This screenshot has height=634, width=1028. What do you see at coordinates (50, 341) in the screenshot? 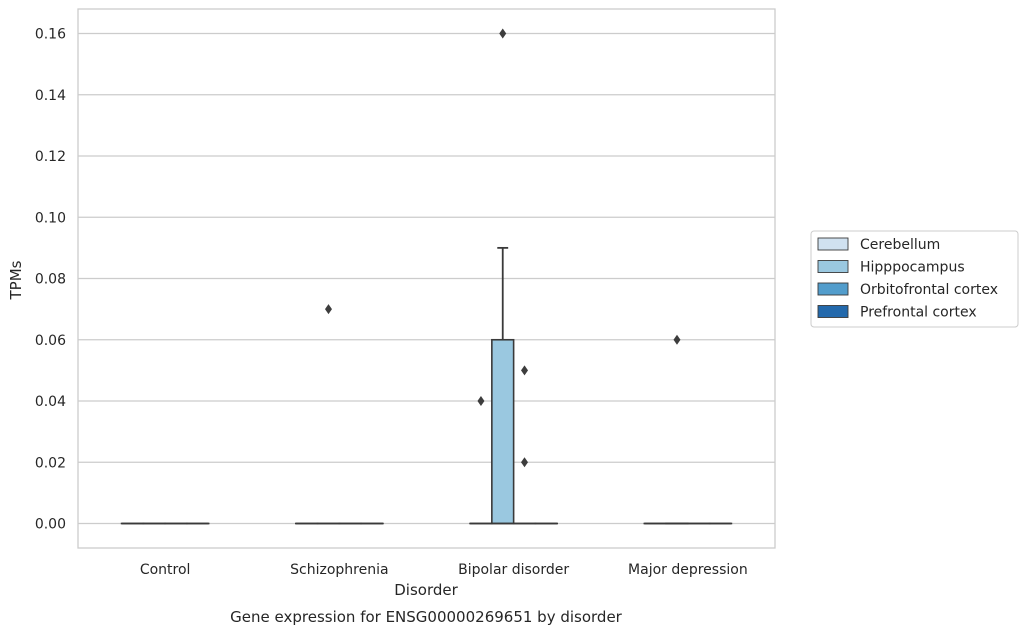
I see `y-tick-label: 0.06` at bounding box center [50, 341].